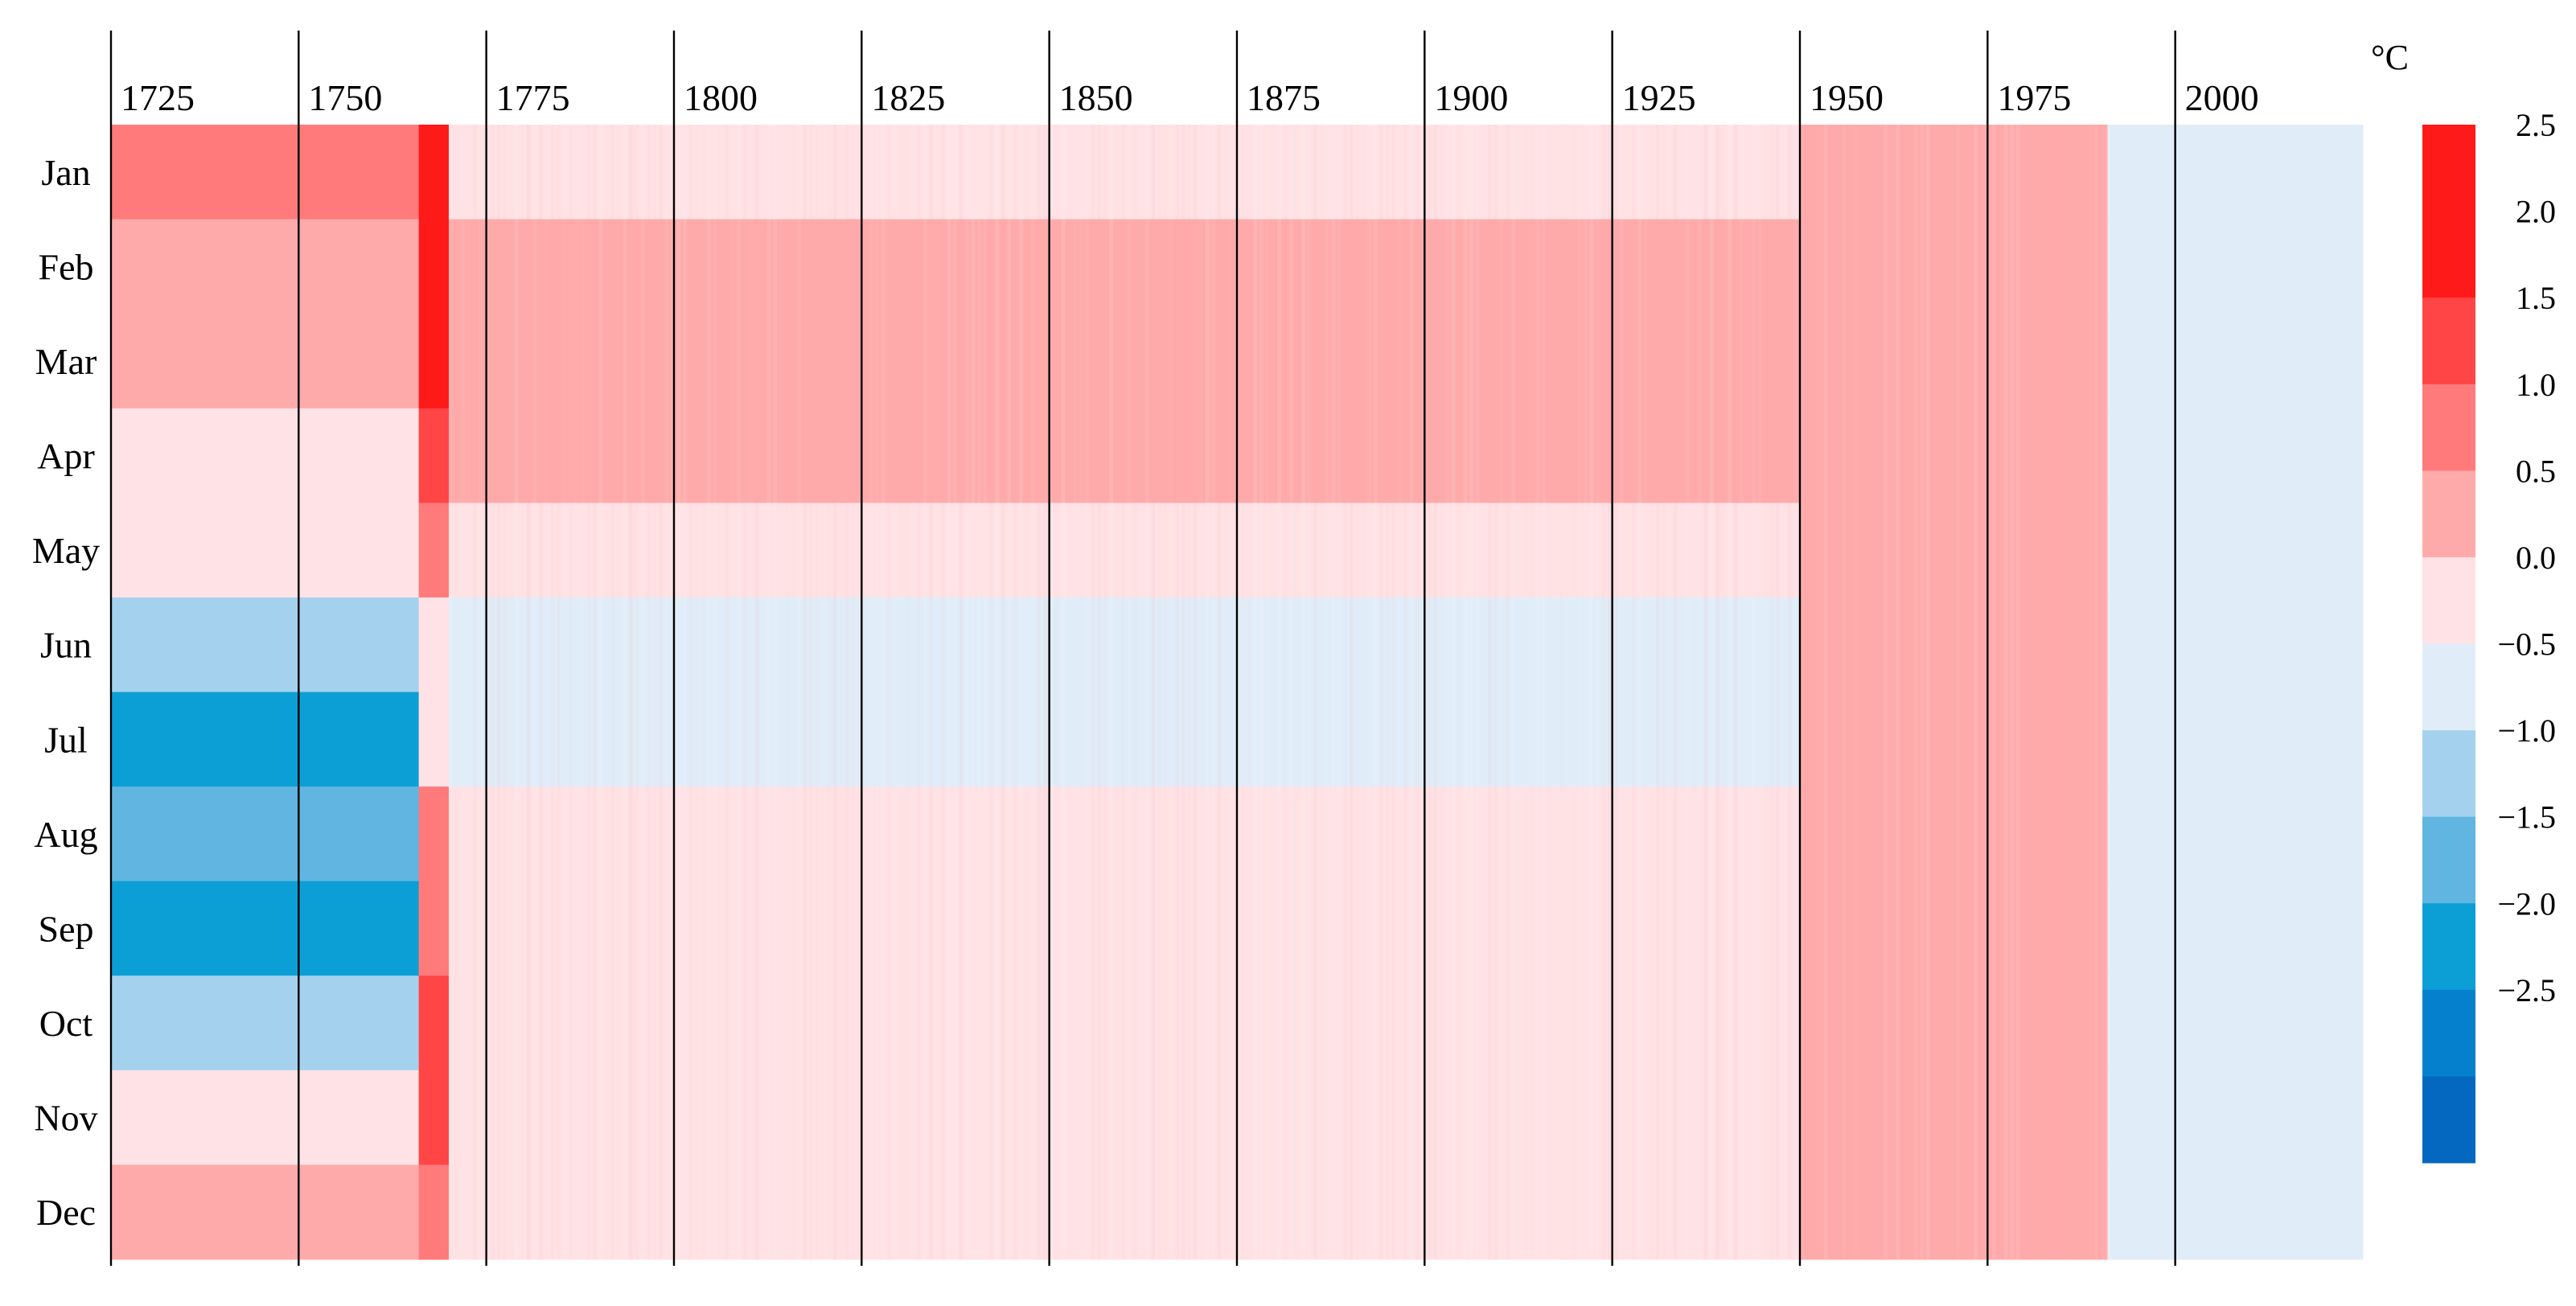 The image size is (2576, 1306). What do you see at coordinates (721, 97) in the screenshot?
I see `x-tick-label: 1800` at bounding box center [721, 97].